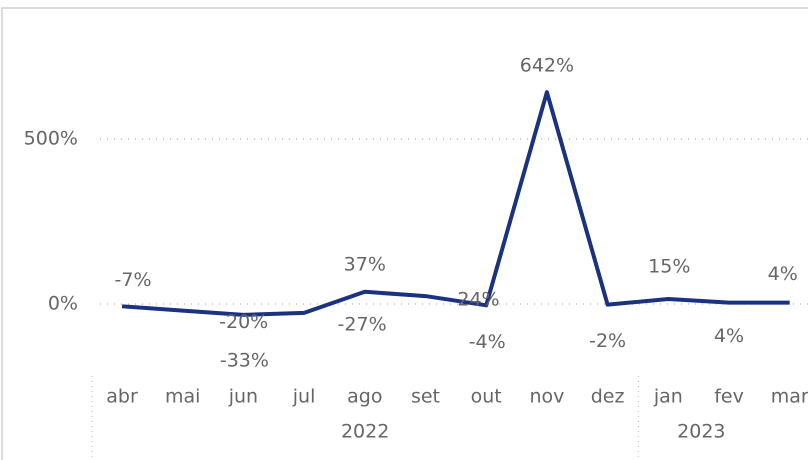  What do you see at coordinates (243, 322) in the screenshot?
I see `data-label: -20%` at bounding box center [243, 322].